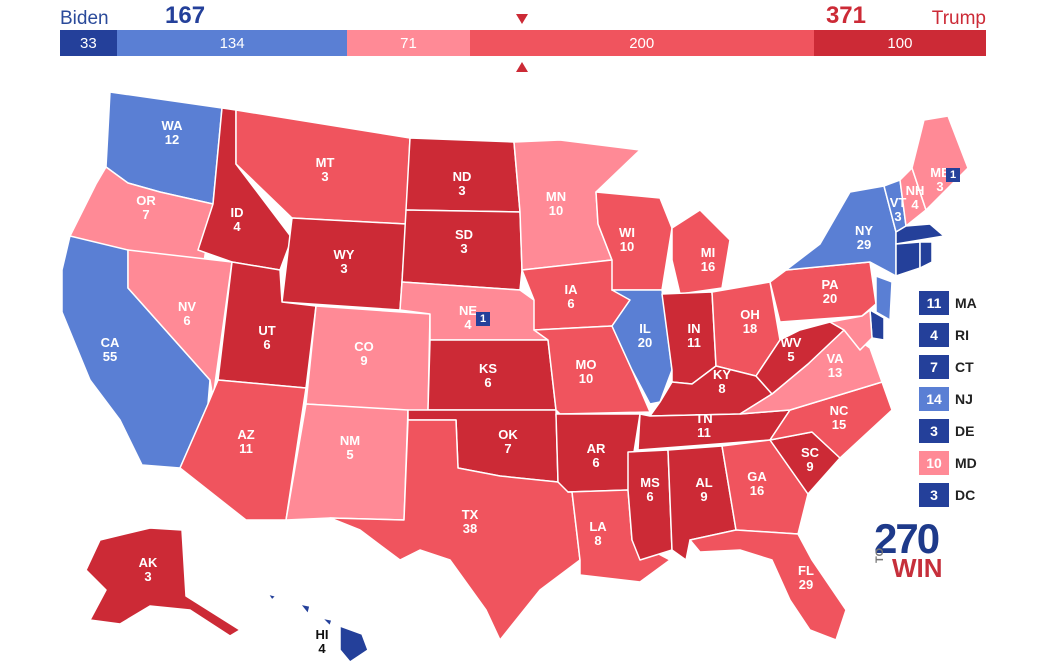  I want to click on state-abbr: PA, so click(830, 284).